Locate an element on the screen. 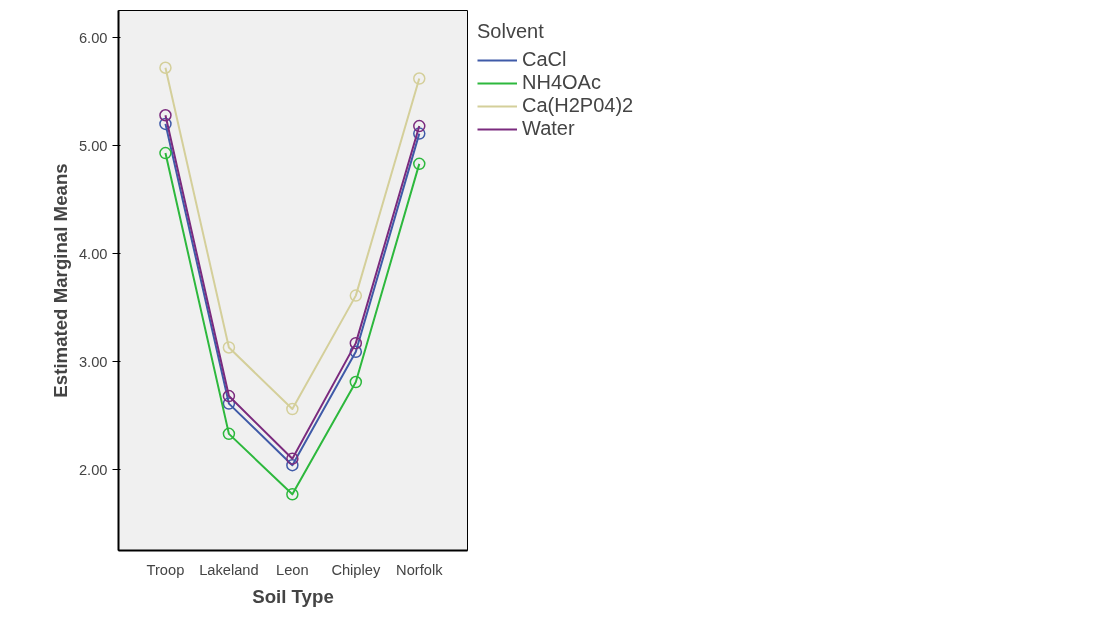 The image size is (1103, 620). y-tick-label: 2.00 is located at coordinates (93, 469).